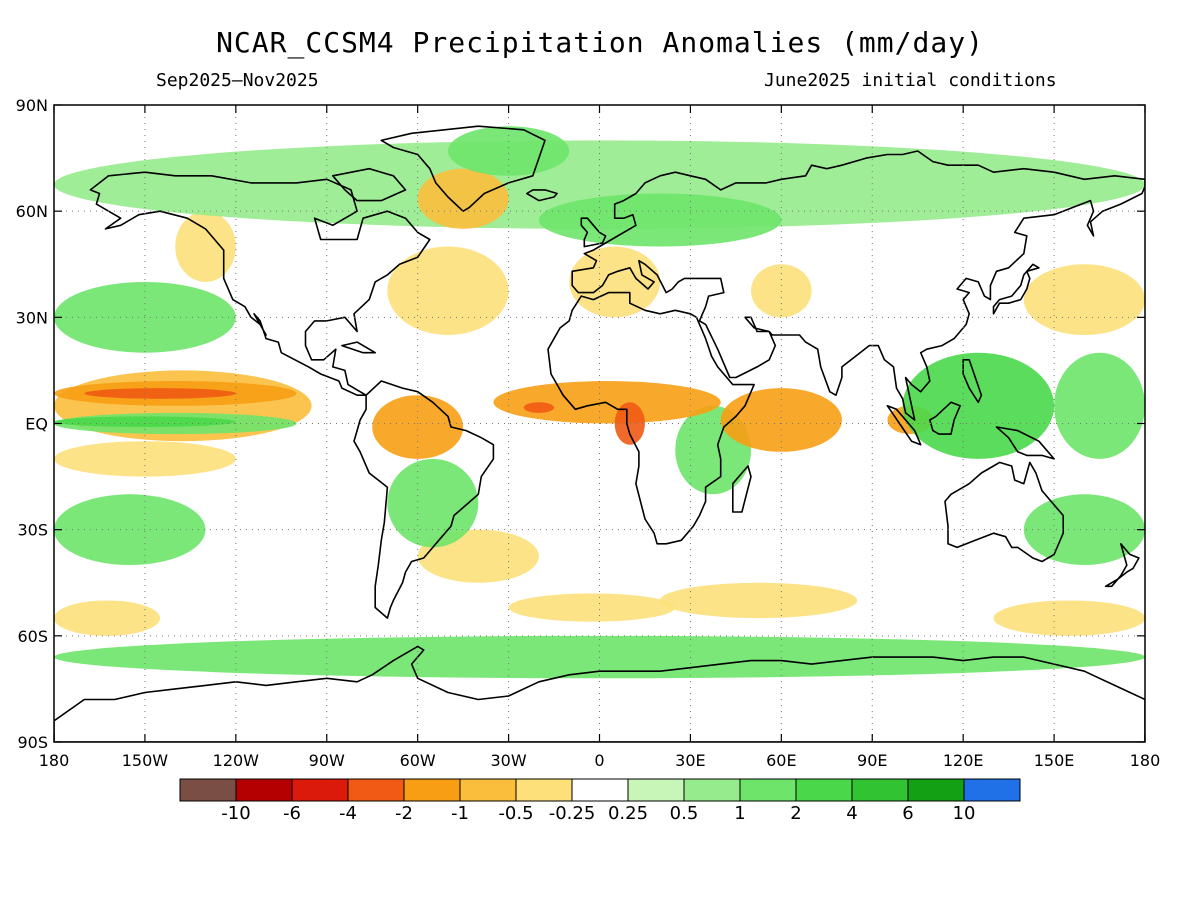 The height and width of the screenshot is (900, 1200). What do you see at coordinates (515, 813) in the screenshot?
I see `colorbar-label-5: -0.5` at bounding box center [515, 813].